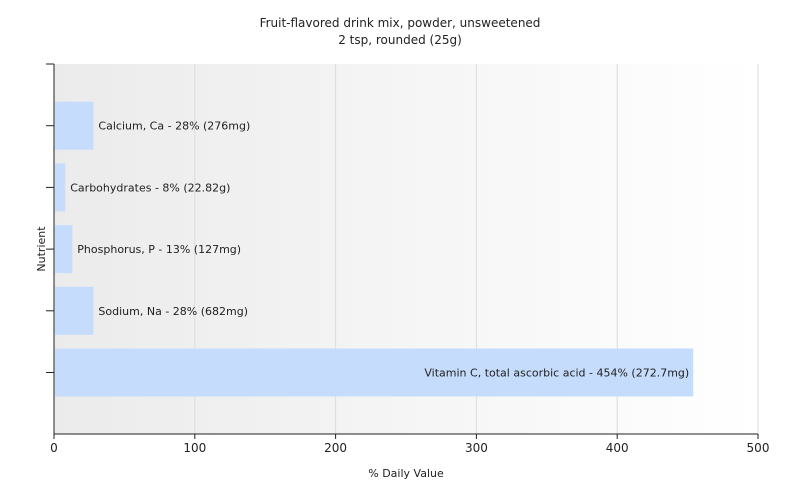  What do you see at coordinates (400, 40) in the screenshot?
I see `chart-subtitle: 2 tsp, rounded (25g)` at bounding box center [400, 40].